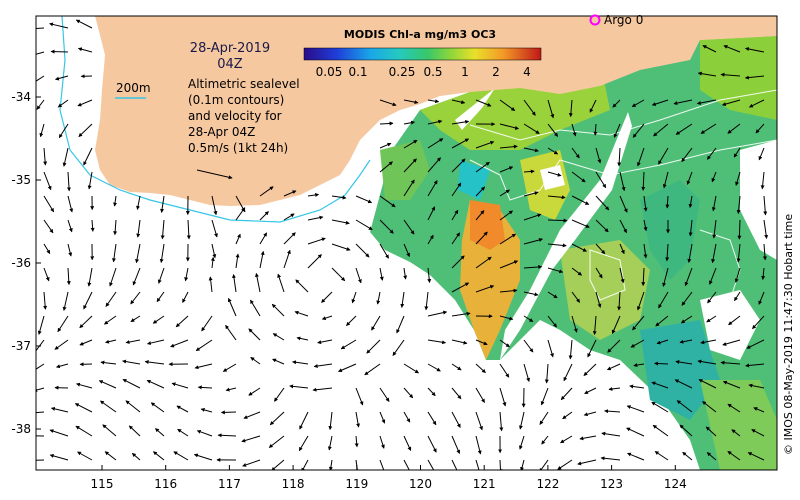  I want to click on legend-line-2: (0.1m contours), so click(236, 100).